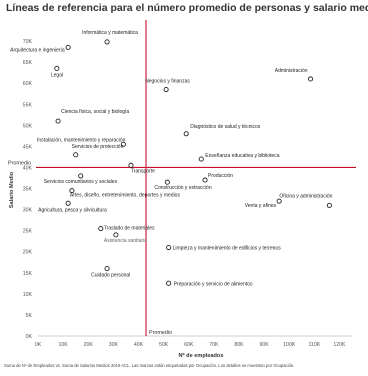  Describe the element at coordinates (28, 295) in the screenshot. I see `y-tick-label: 10K` at that location.